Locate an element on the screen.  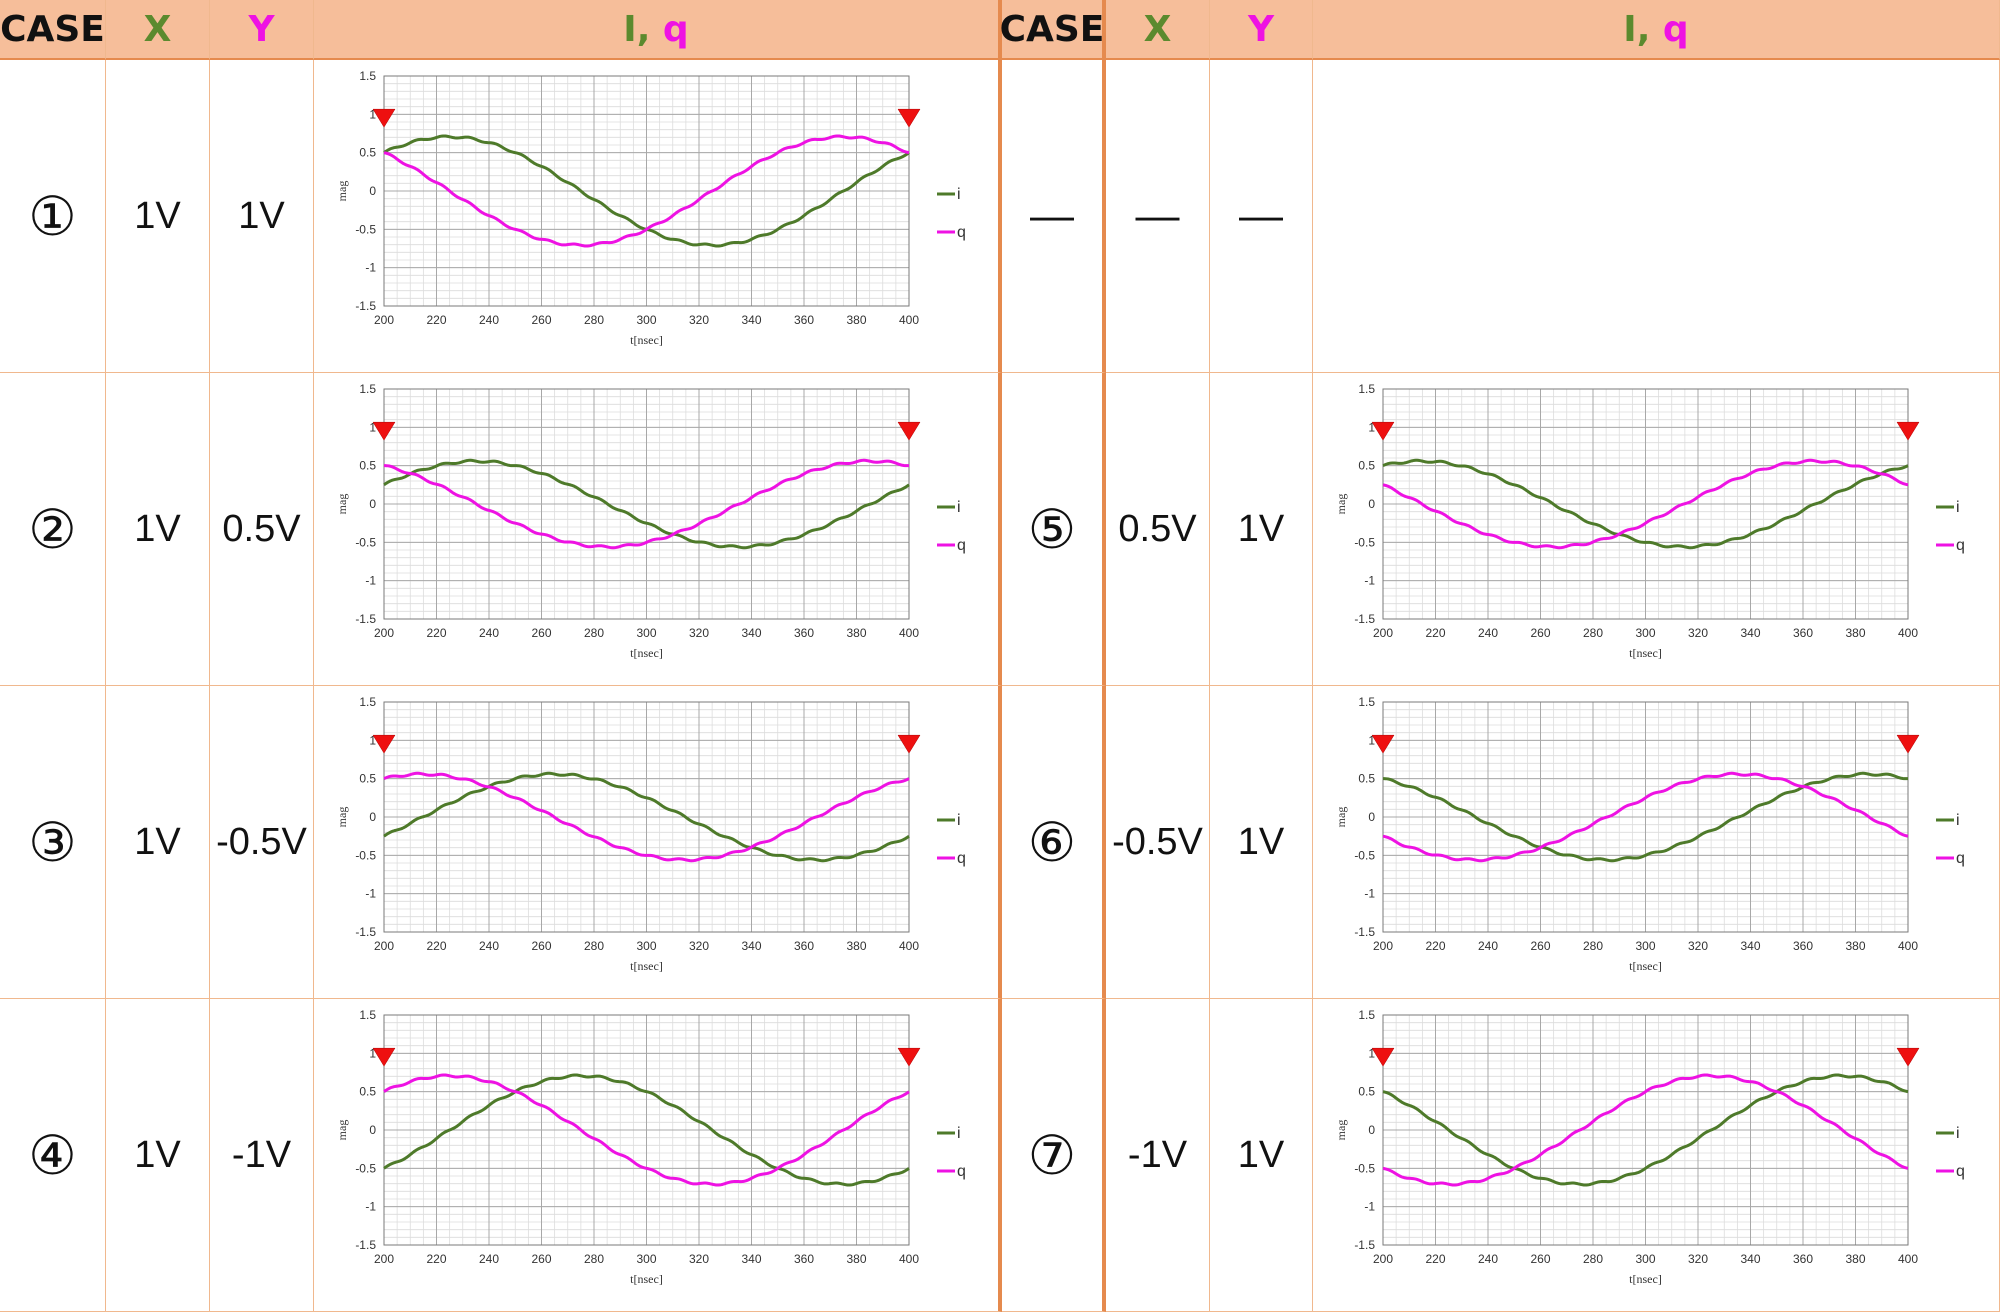
header-iq-left: I, q is located at coordinates (658, 30).